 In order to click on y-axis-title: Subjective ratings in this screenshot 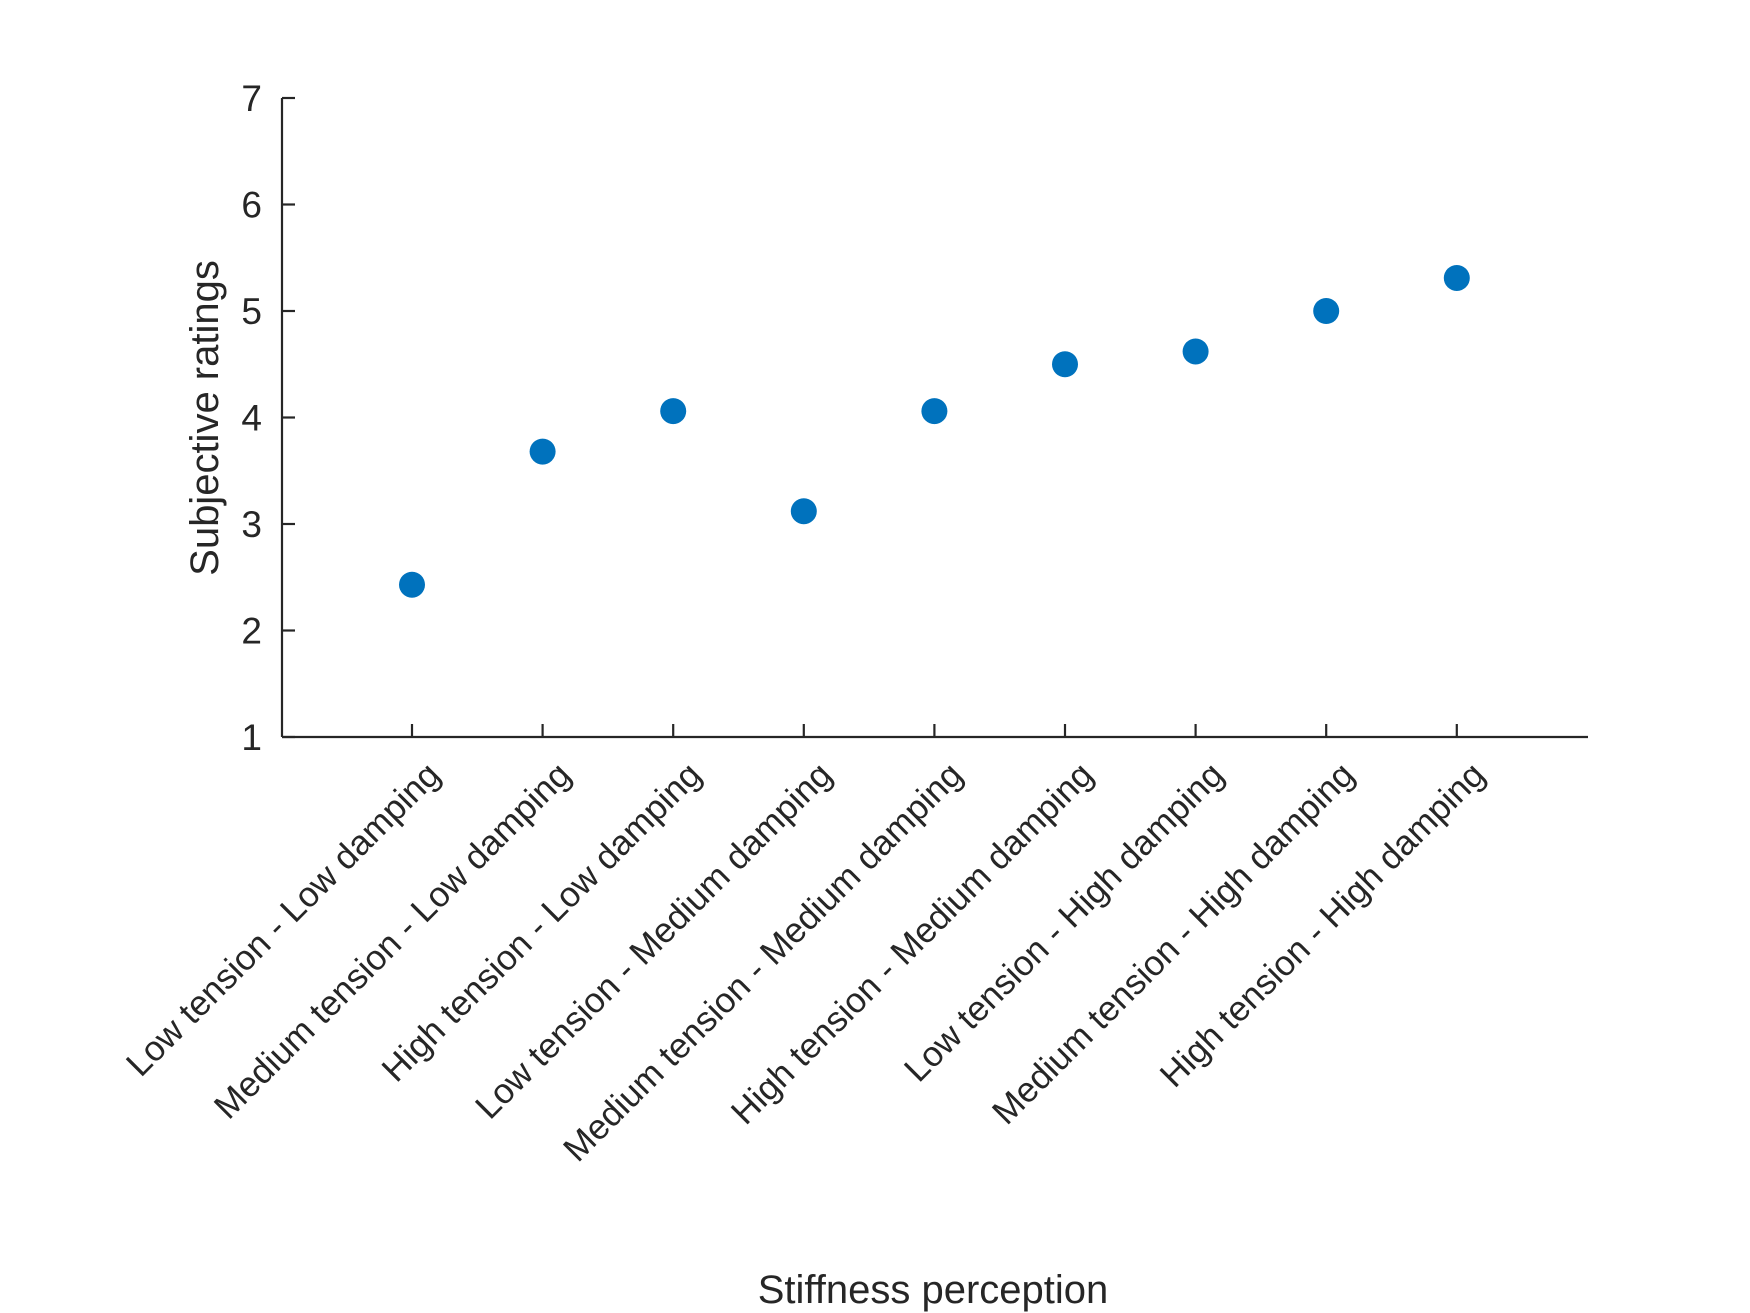, I will do `click(205, 418)`.